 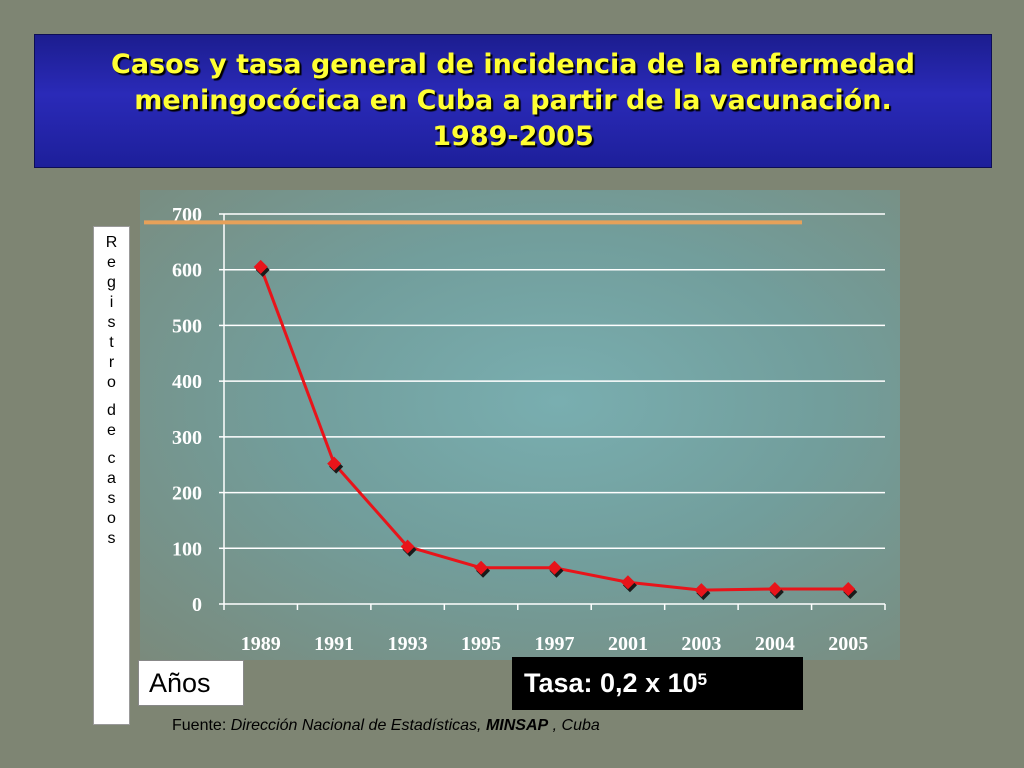 What do you see at coordinates (111, 282) in the screenshot?
I see `y-axis-label-letter: g` at bounding box center [111, 282].